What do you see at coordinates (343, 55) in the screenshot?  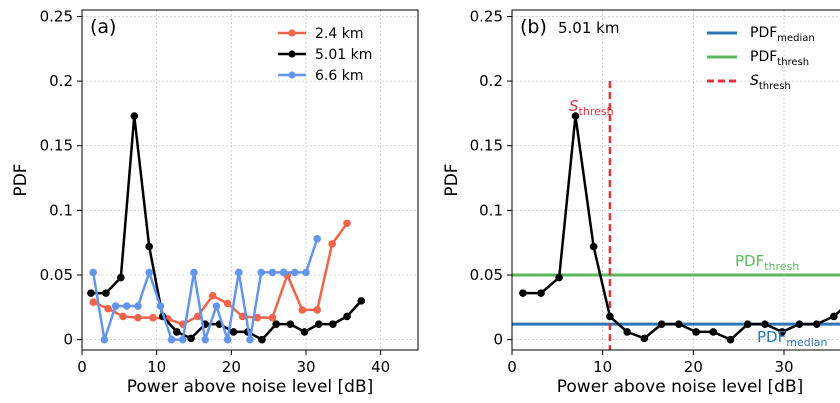 I see `legend-label-5-01km: 5.01 km` at bounding box center [343, 55].